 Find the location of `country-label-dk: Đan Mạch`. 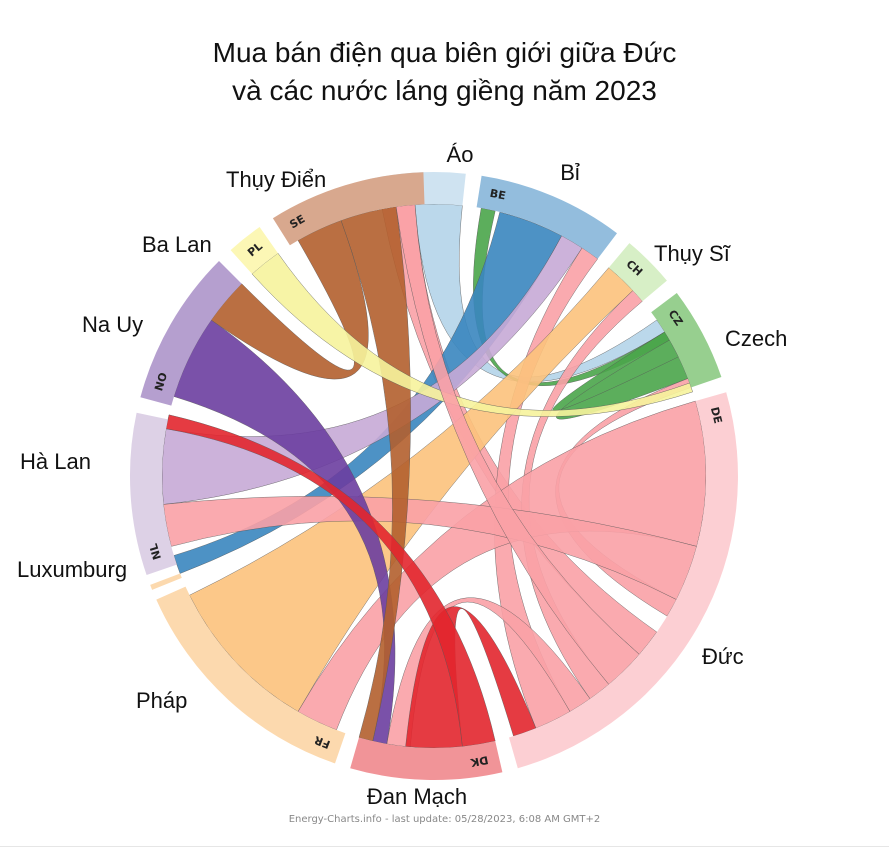

country-label-dk: Đan Mạch is located at coordinates (417, 796).